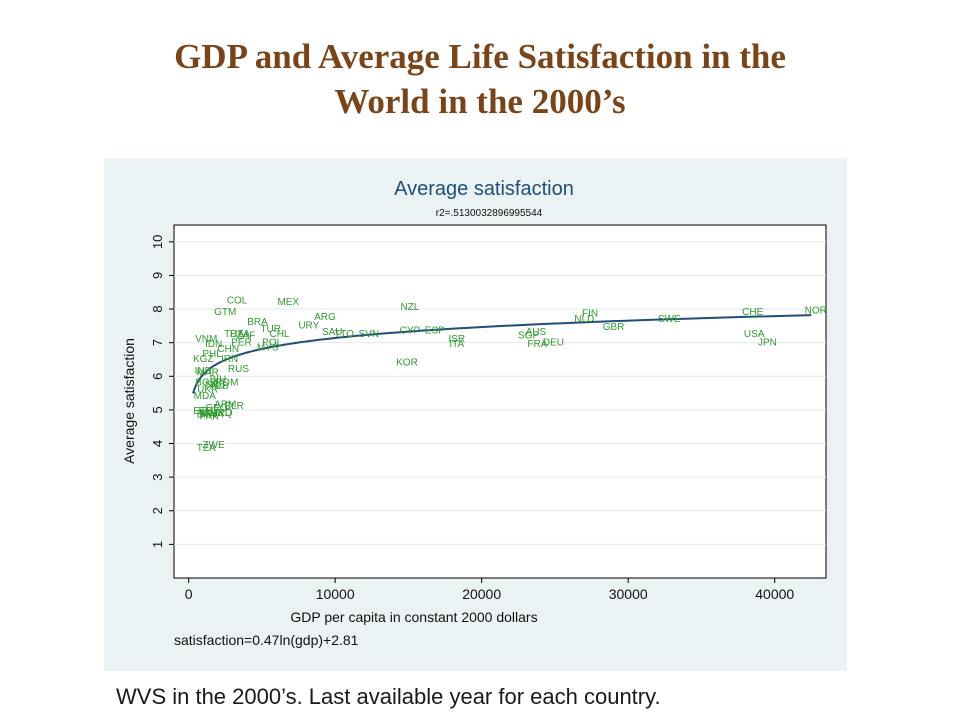 Image resolution: width=960 pixels, height=720 pixels. What do you see at coordinates (203, 371) in the screenshot?
I see `data-point-ind: IND` at bounding box center [203, 371].